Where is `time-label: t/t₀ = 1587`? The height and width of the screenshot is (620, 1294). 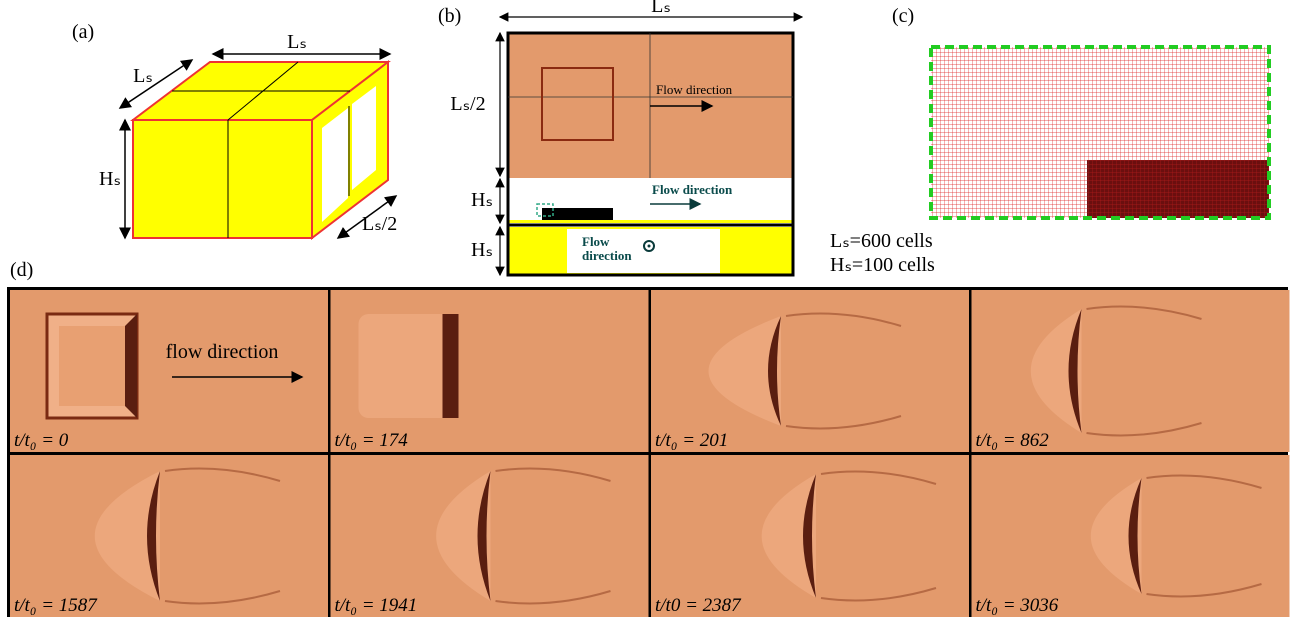
time-label: t/t₀ = 1587 is located at coordinates (56, 605).